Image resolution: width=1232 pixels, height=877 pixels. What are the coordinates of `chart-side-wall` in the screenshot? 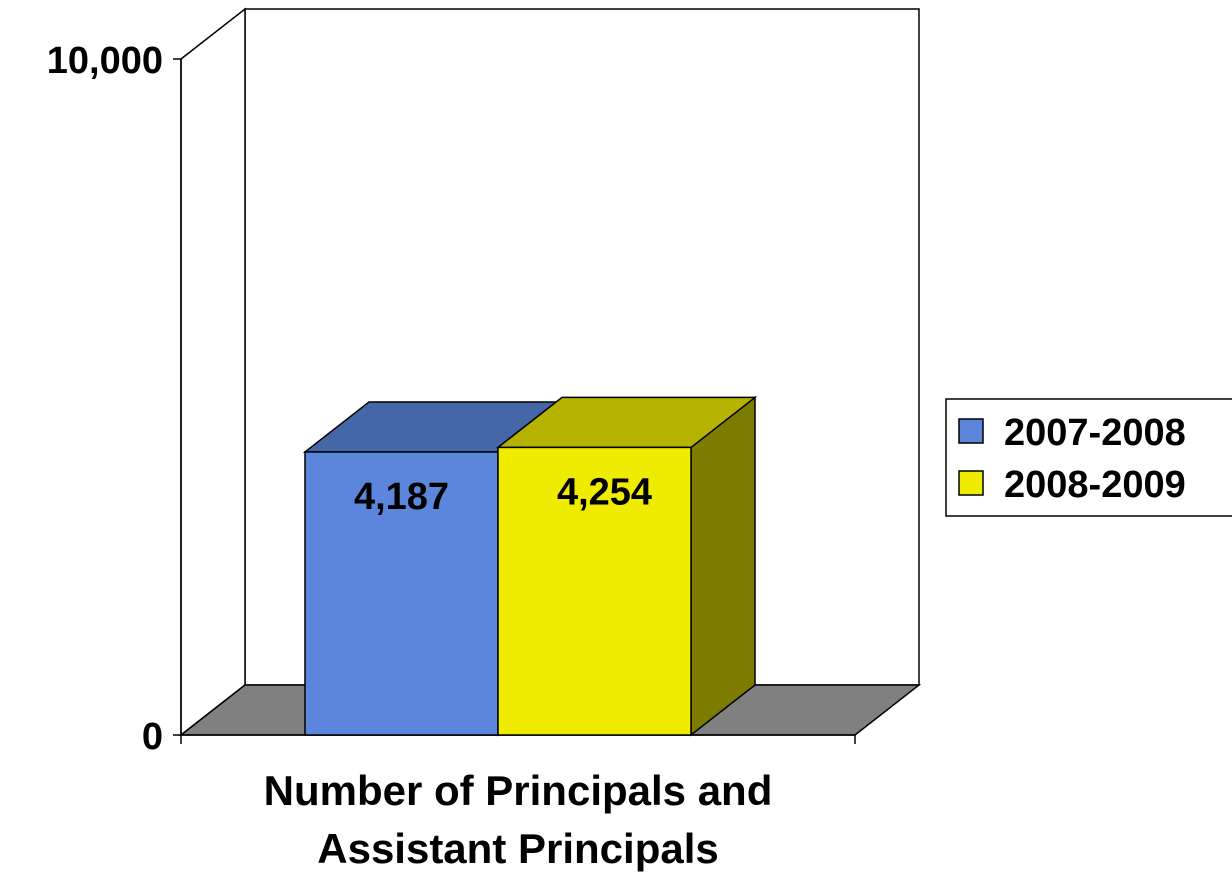 It's located at (213, 372).